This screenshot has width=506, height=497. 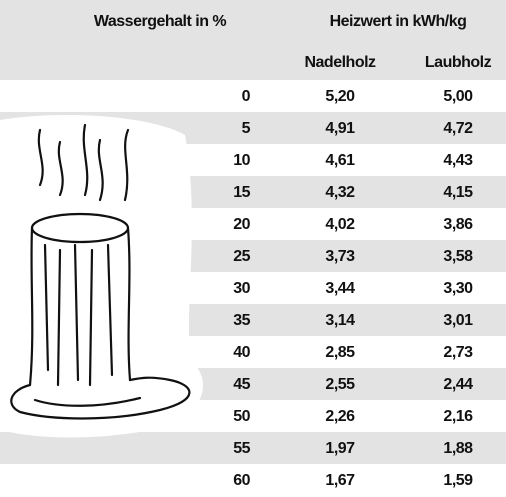 I want to click on hardwood-value: 3,86, so click(x=458, y=224).